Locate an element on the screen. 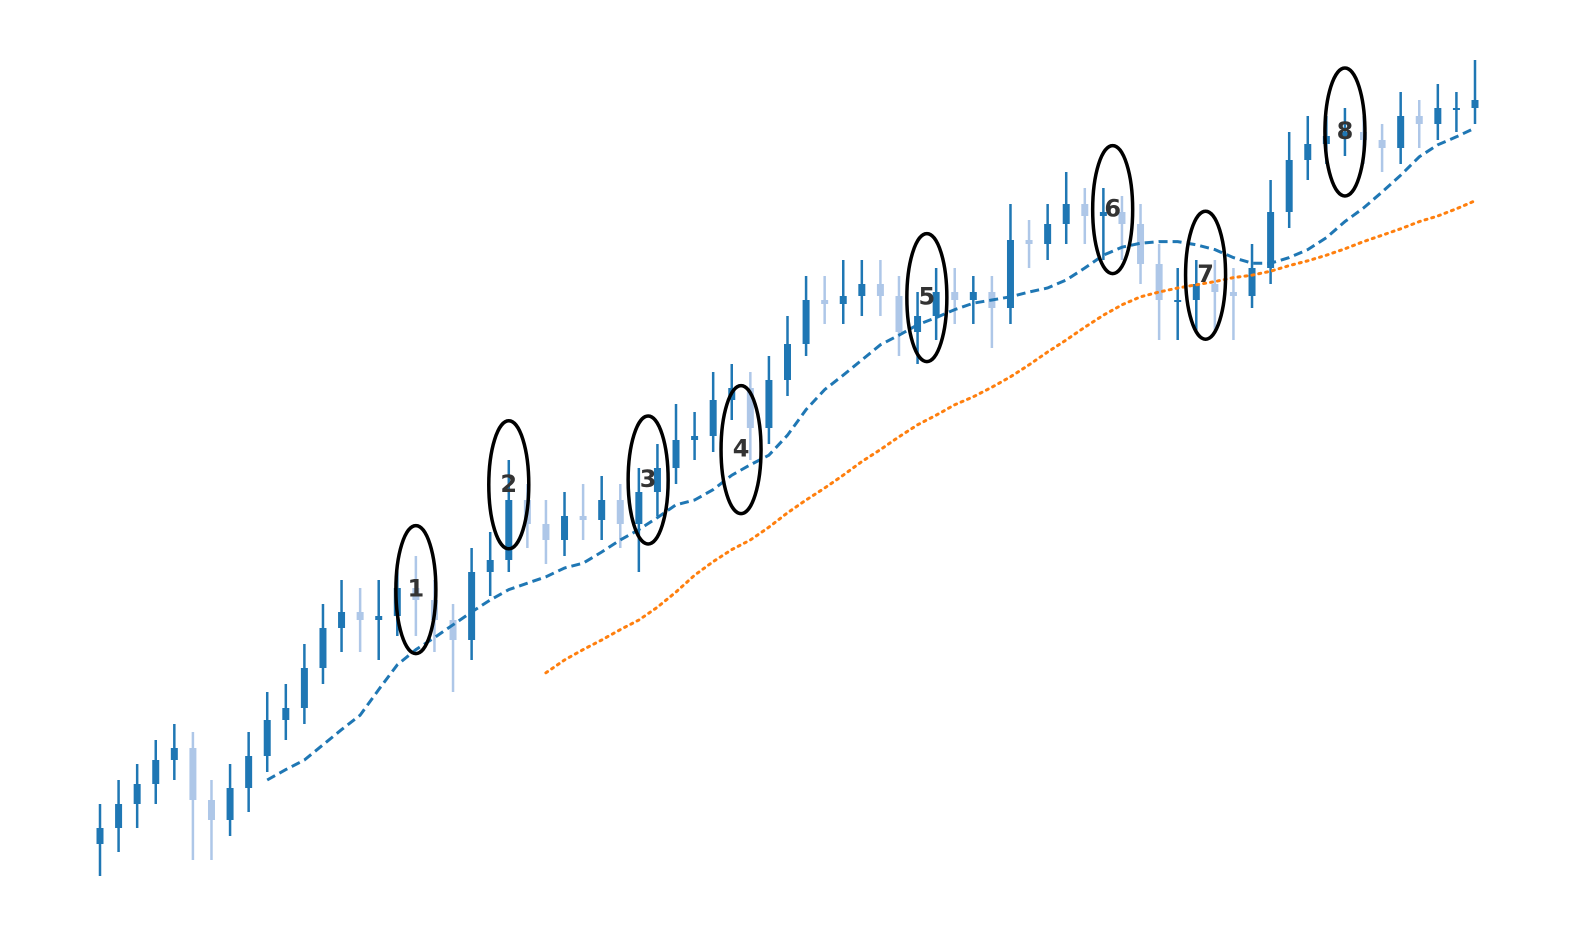 This screenshot has width=1580, height=940. annotation-label: 4 is located at coordinates (741, 449).